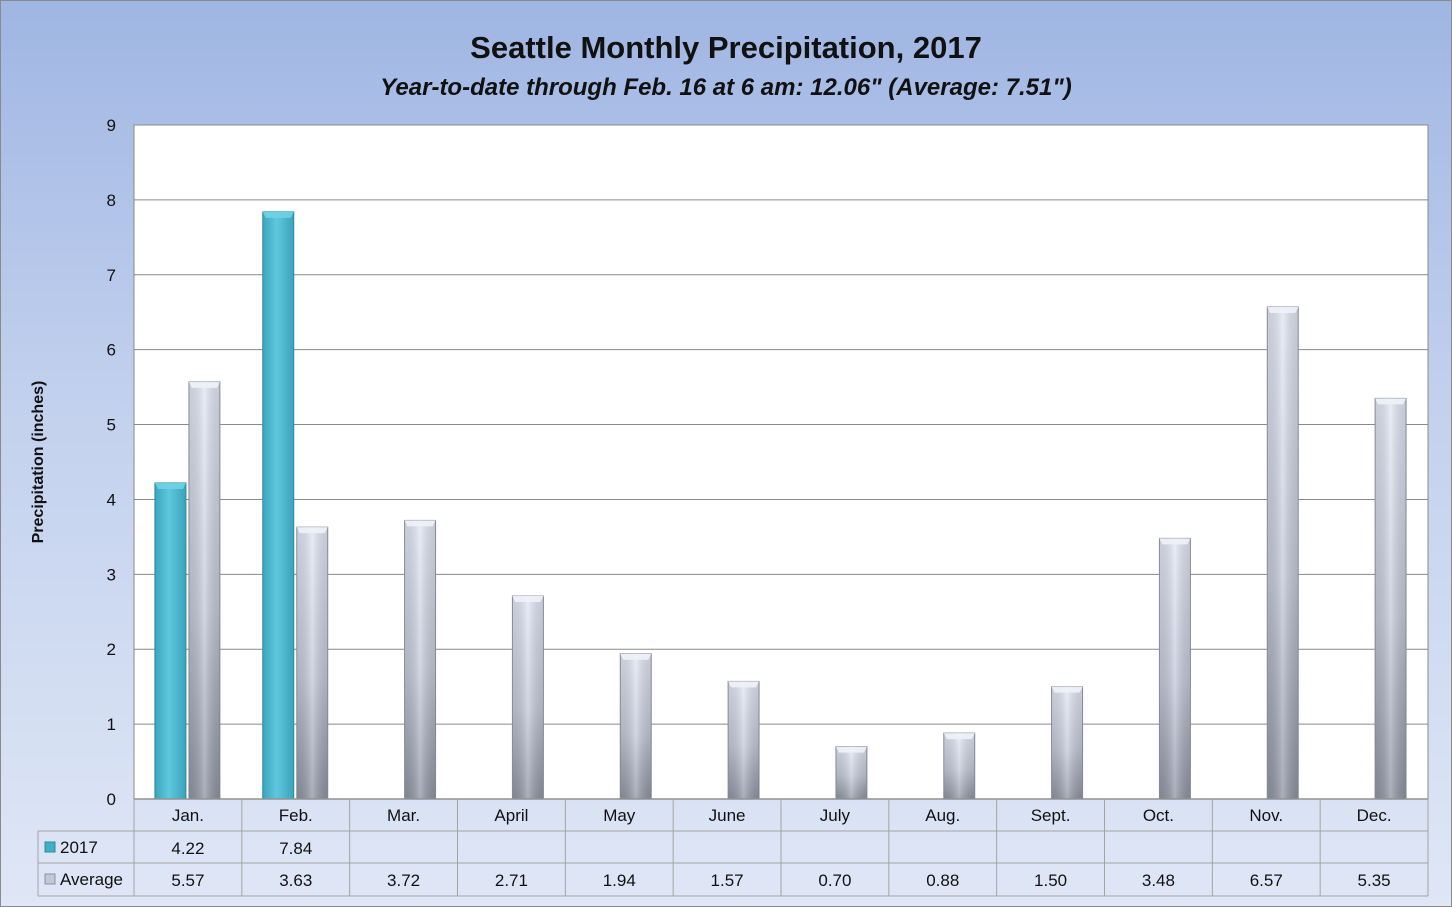 This screenshot has height=907, width=1452. What do you see at coordinates (619, 880) in the screenshot?
I see `data-table-value: 1.94` at bounding box center [619, 880].